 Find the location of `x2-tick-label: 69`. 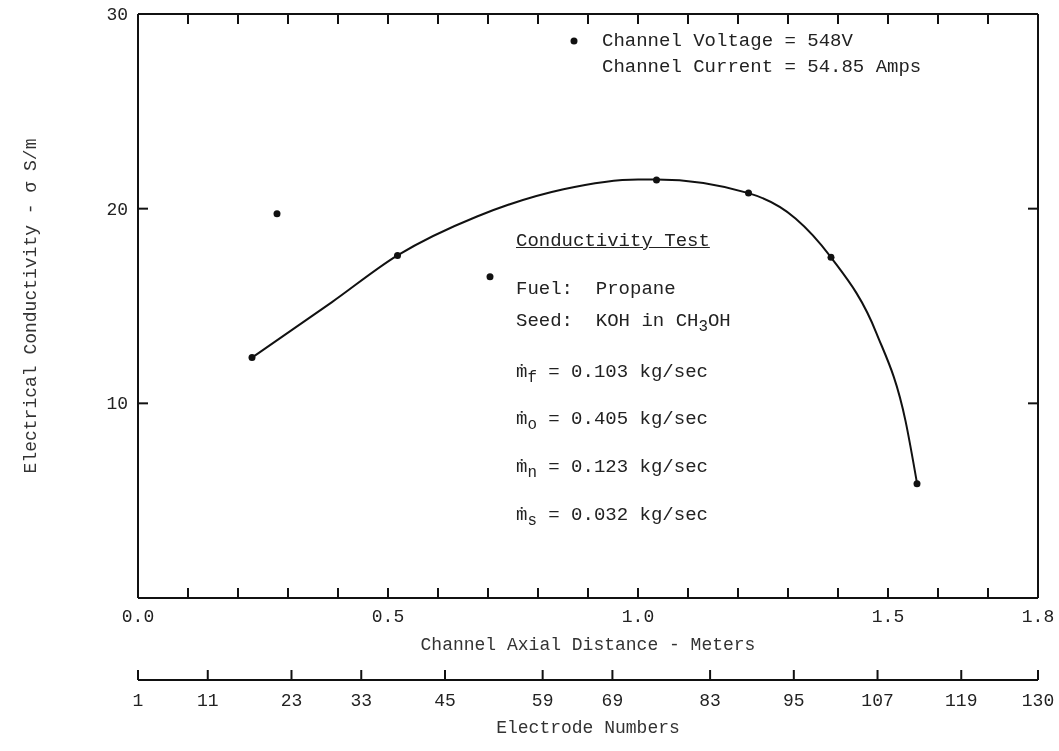

x2-tick-label: 69 is located at coordinates (612, 701).